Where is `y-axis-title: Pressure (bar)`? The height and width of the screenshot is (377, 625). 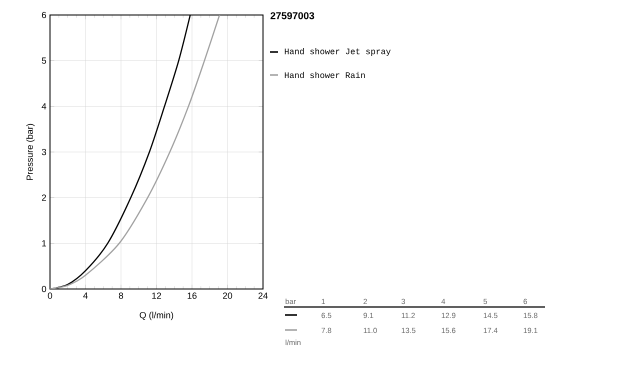
y-axis-title: Pressure (bar) is located at coordinates (30, 152).